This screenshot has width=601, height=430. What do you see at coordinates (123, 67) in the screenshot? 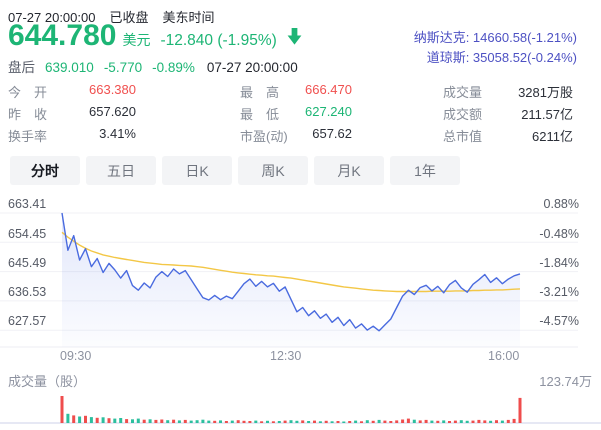
I see `after-hours-change: -5.770` at bounding box center [123, 67].